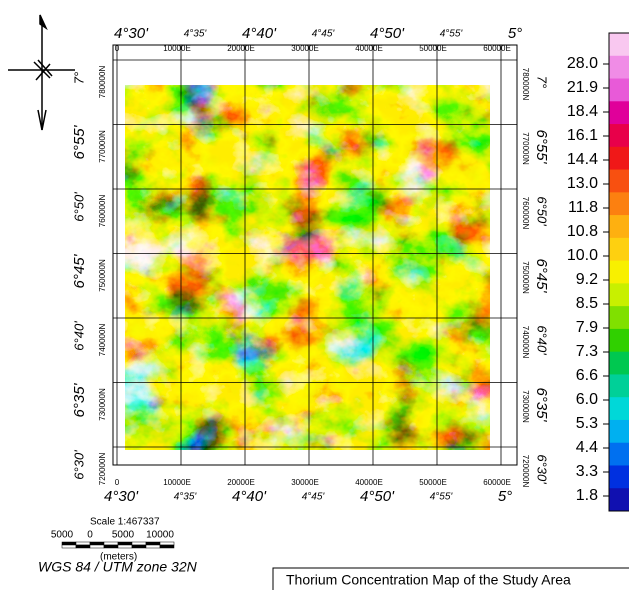  What do you see at coordinates (249, 496) in the screenshot?
I see `x-degree-label: 4°40'` at bounding box center [249, 496].